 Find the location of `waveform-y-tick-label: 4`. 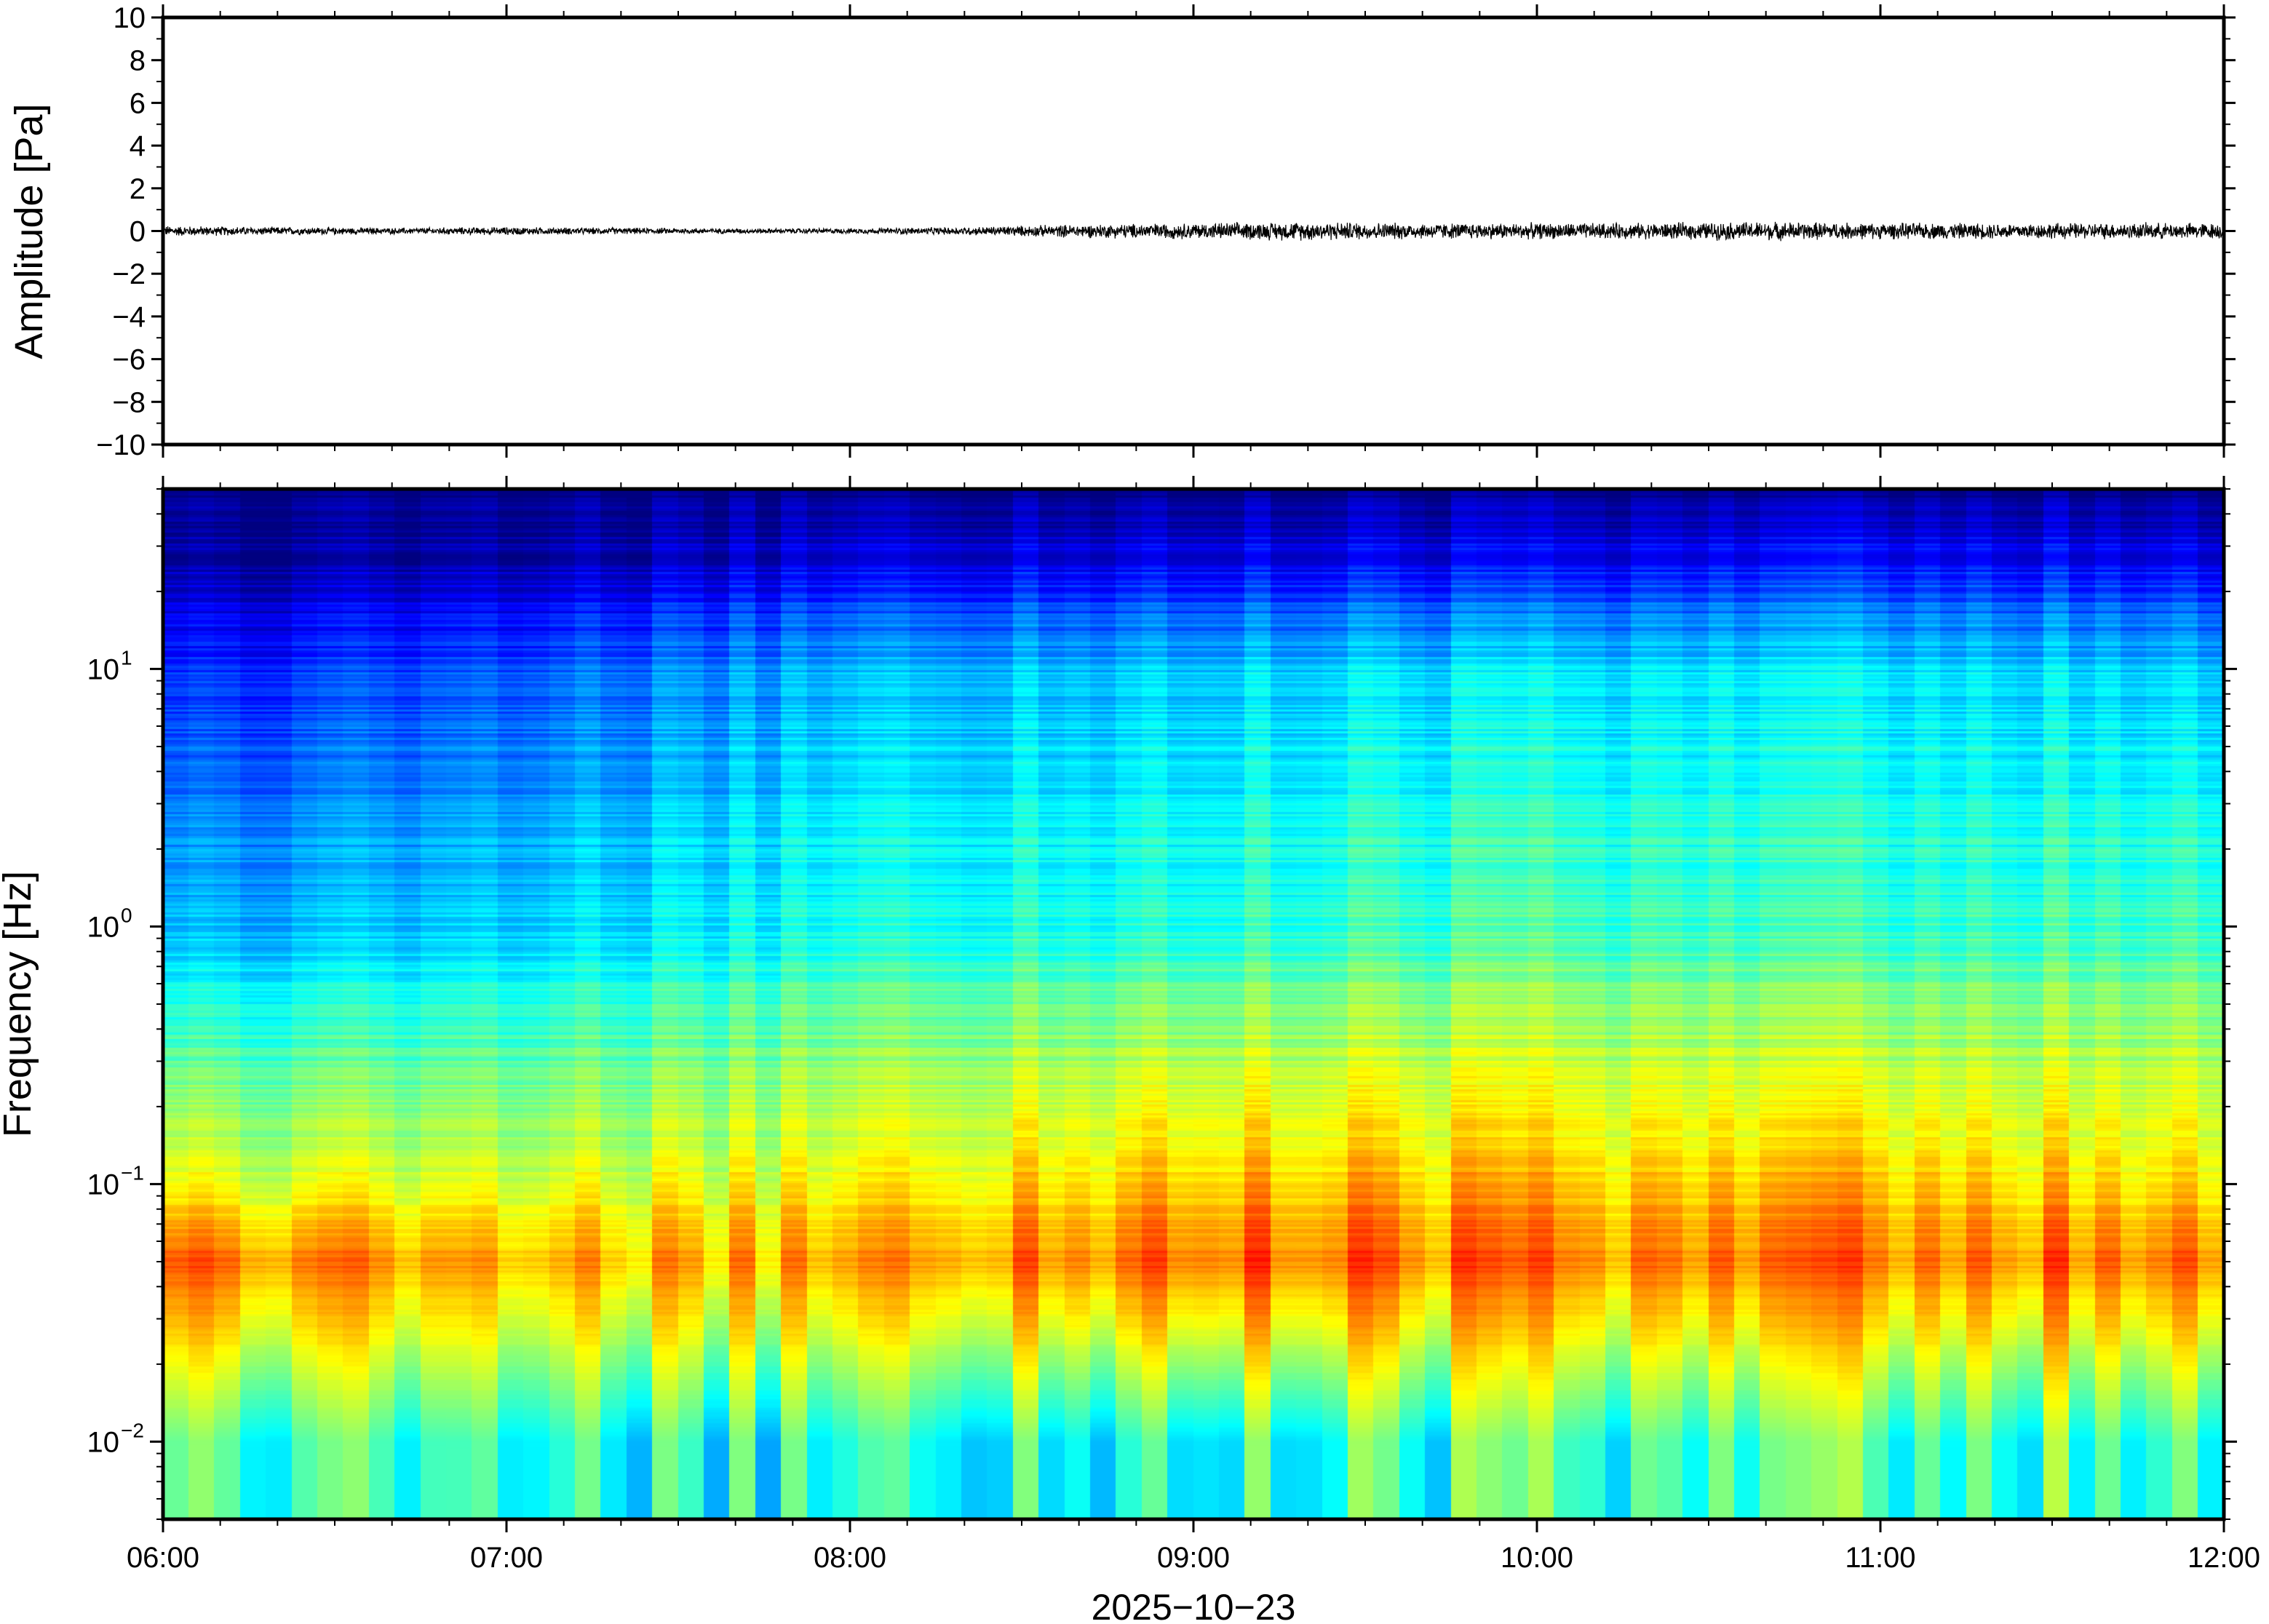

waveform-y-tick-label: 4 is located at coordinates (138, 146).